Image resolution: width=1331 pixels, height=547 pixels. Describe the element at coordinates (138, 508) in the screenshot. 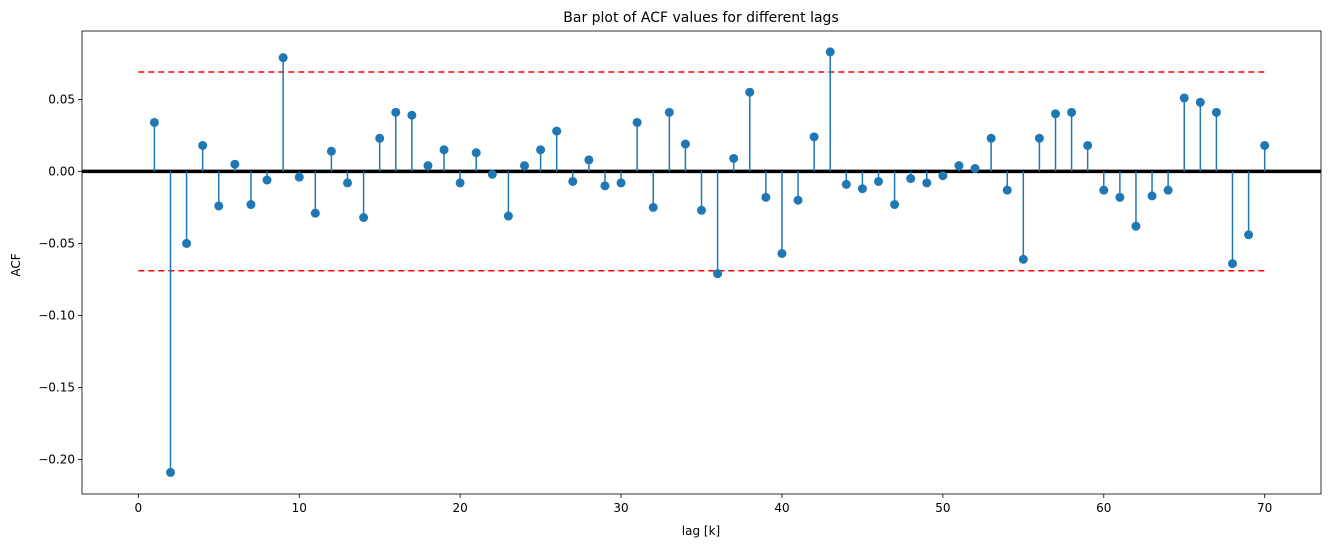

I see `x-tick-label: 0` at that location.